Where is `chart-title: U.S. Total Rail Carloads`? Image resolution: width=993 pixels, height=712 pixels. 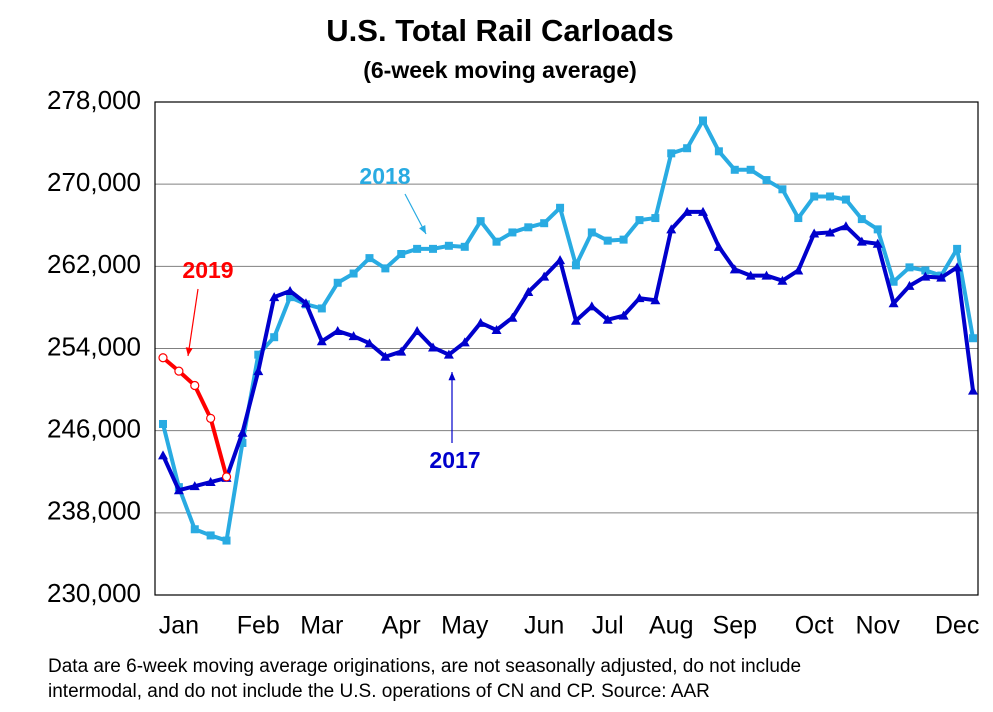
chart-title: U.S. Total Rail Carloads is located at coordinates (499, 30).